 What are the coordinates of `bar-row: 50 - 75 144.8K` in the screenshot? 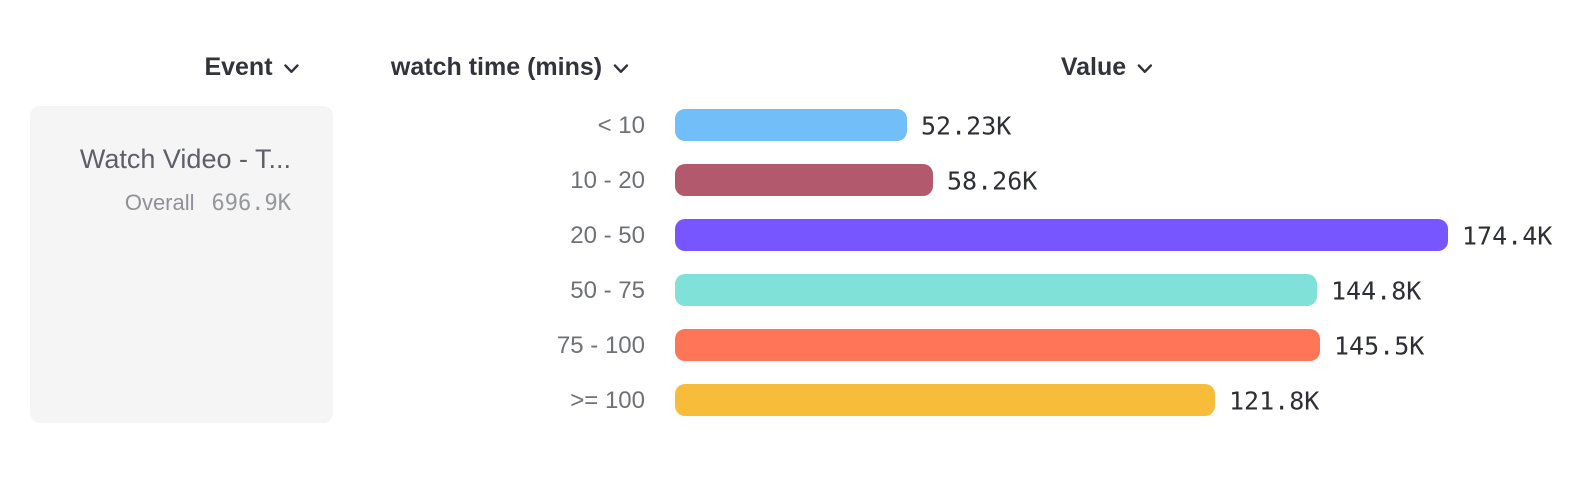 It's located at (792, 290).